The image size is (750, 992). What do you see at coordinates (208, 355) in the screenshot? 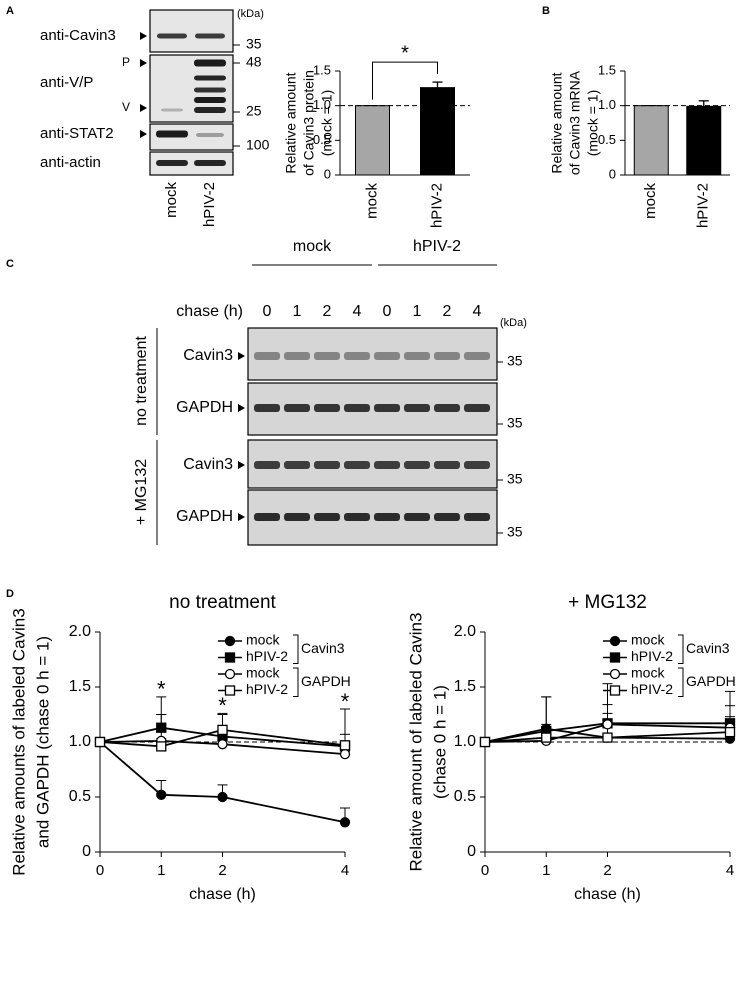
I see `row-label: Cavin3` at bounding box center [208, 355].